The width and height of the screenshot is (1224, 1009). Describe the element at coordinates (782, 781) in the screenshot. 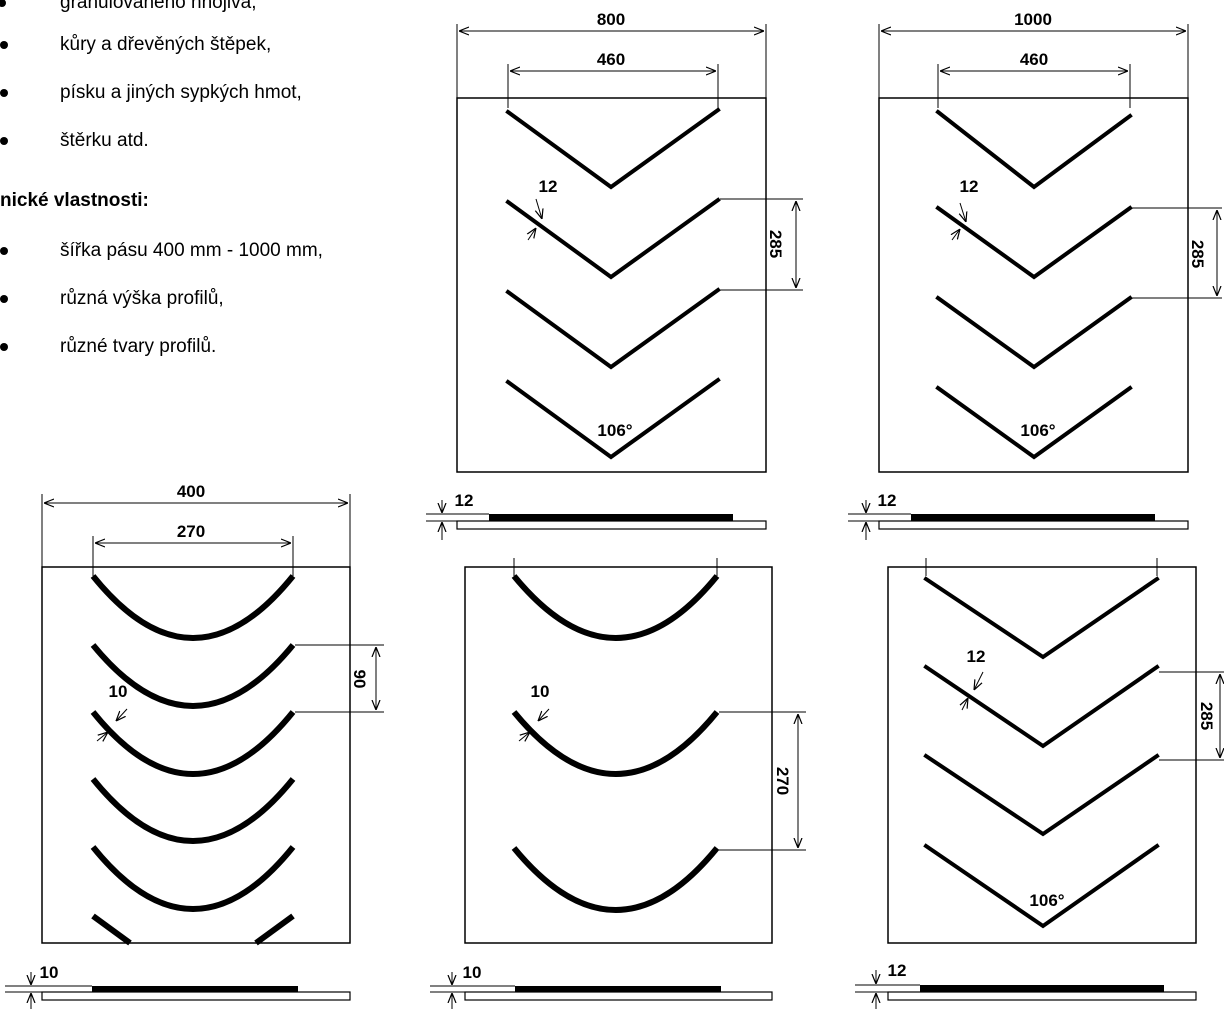

I see `pitch-label: 270` at that location.